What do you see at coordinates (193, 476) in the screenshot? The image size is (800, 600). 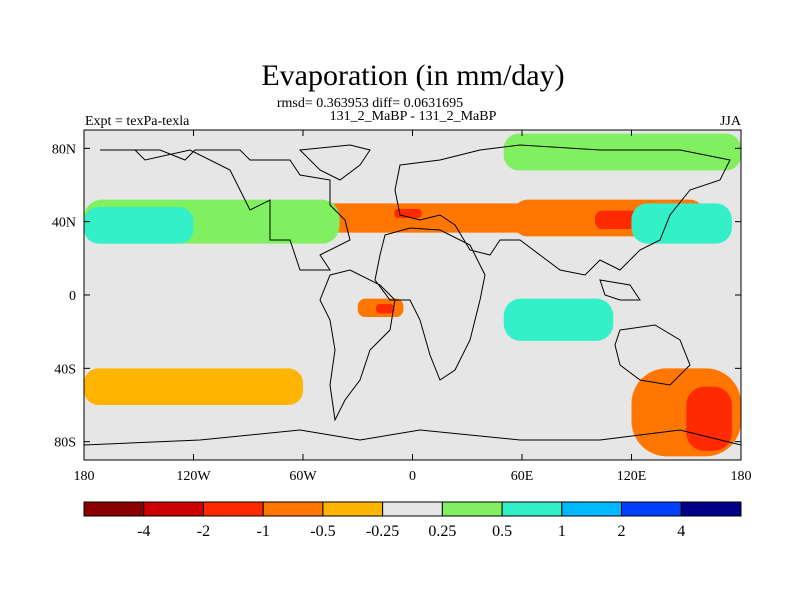 I see `x-tick-label-1: 120W` at bounding box center [193, 476].